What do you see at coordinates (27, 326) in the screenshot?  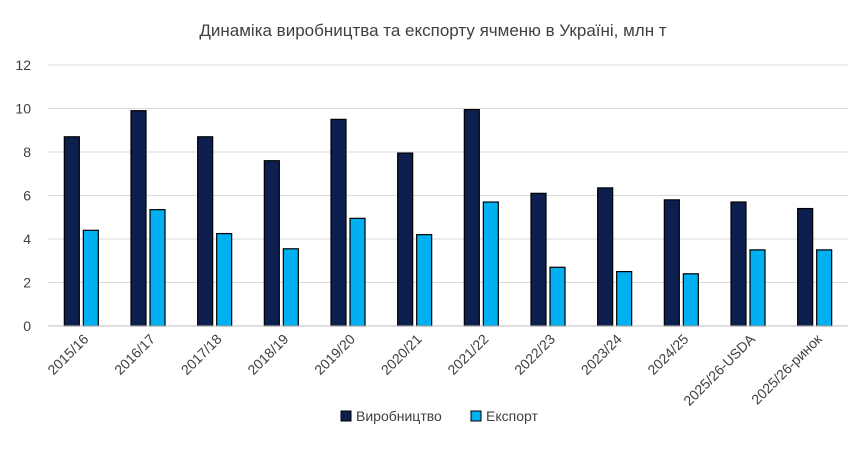 I see `y-tick-label: 0` at bounding box center [27, 326].